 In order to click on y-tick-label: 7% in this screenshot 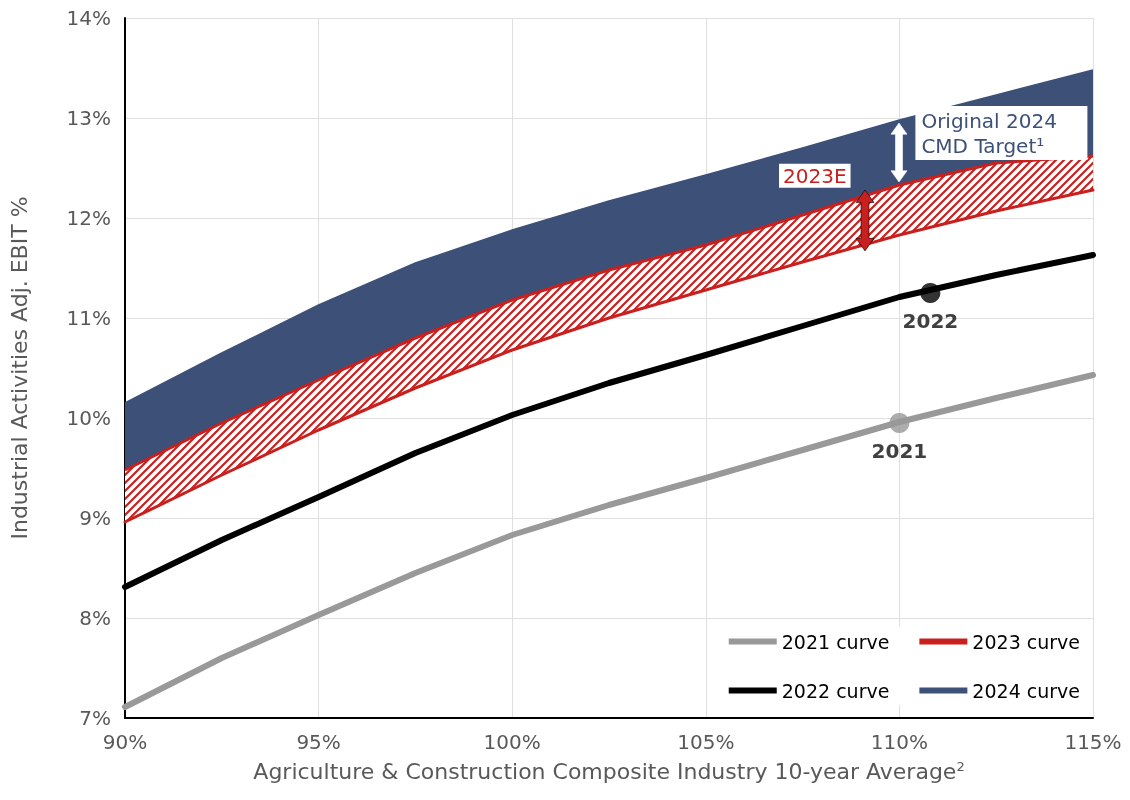, I will do `click(95, 718)`.